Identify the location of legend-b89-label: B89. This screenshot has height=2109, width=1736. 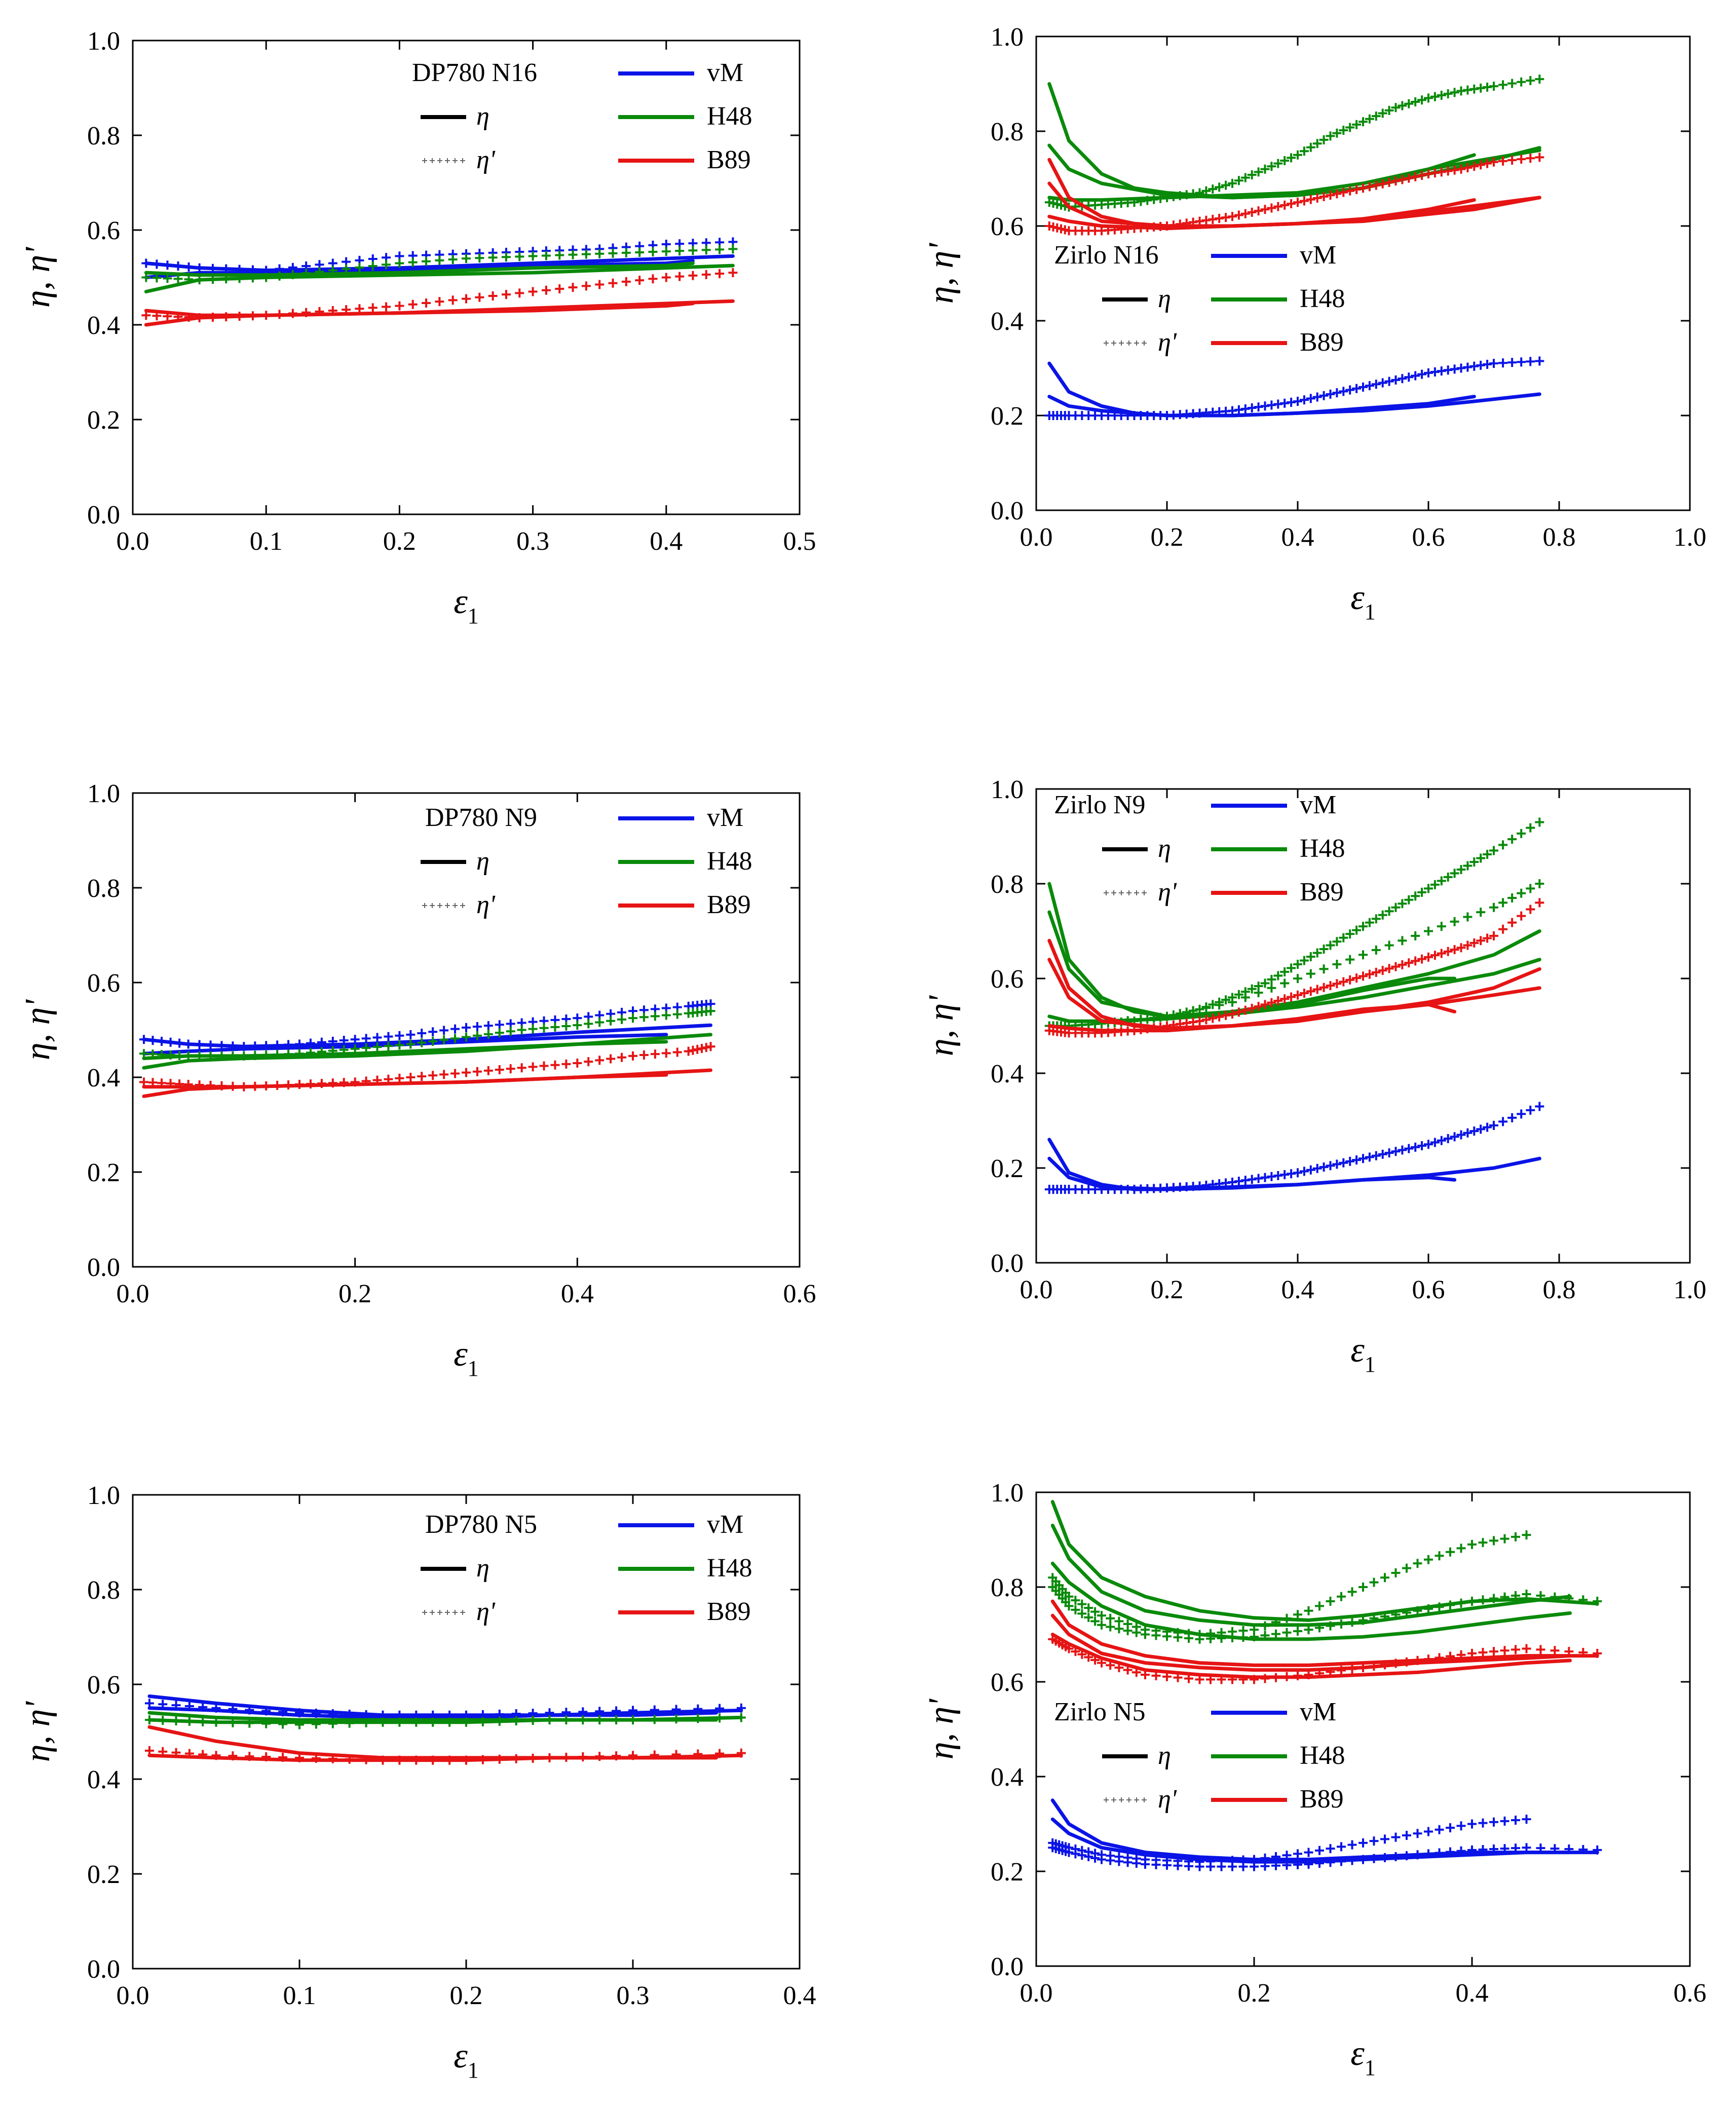
(1322, 1799).